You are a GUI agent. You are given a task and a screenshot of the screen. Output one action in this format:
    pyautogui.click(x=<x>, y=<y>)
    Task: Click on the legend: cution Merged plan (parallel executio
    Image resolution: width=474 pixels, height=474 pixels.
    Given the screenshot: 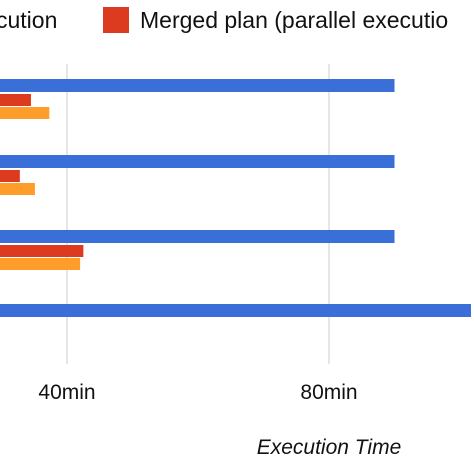 What is the action you would take?
    pyautogui.click(x=224, y=20)
    